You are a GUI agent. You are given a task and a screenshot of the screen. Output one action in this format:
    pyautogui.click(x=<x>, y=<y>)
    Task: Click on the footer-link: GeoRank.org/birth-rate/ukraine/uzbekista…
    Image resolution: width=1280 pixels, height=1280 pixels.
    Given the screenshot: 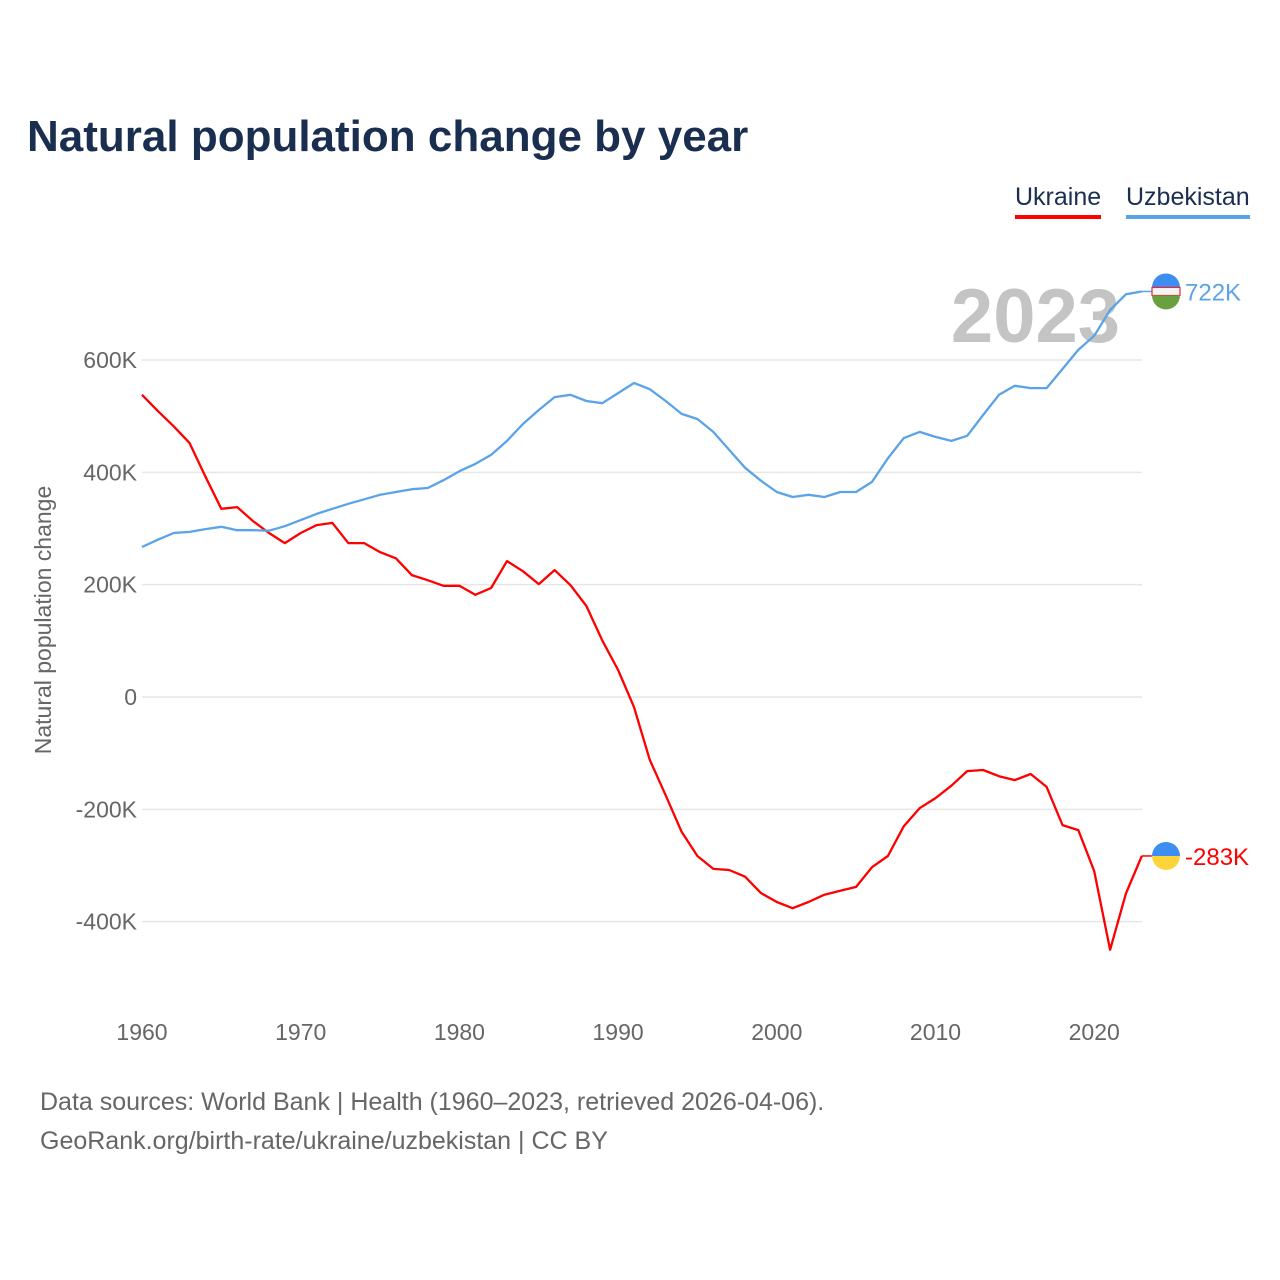 What is the action you would take?
    pyautogui.click(x=324, y=1141)
    